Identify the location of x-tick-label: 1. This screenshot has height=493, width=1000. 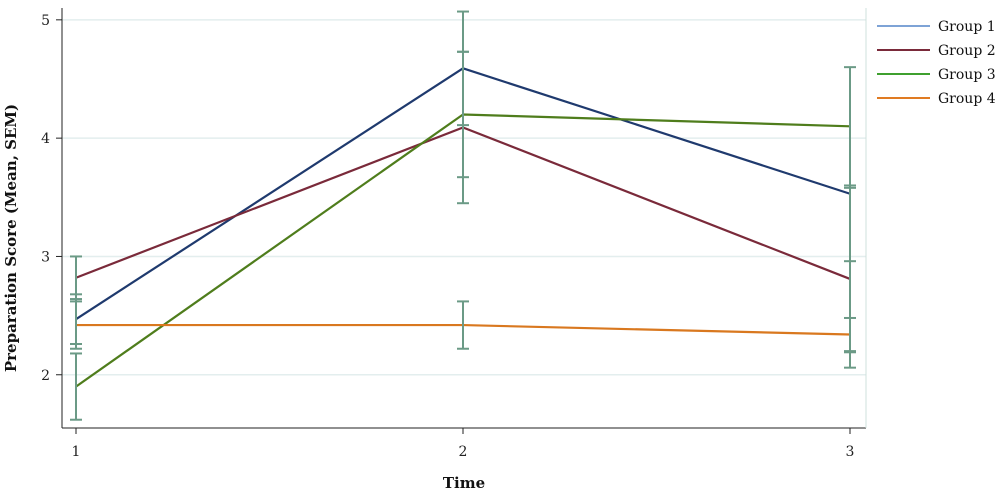
(76, 452).